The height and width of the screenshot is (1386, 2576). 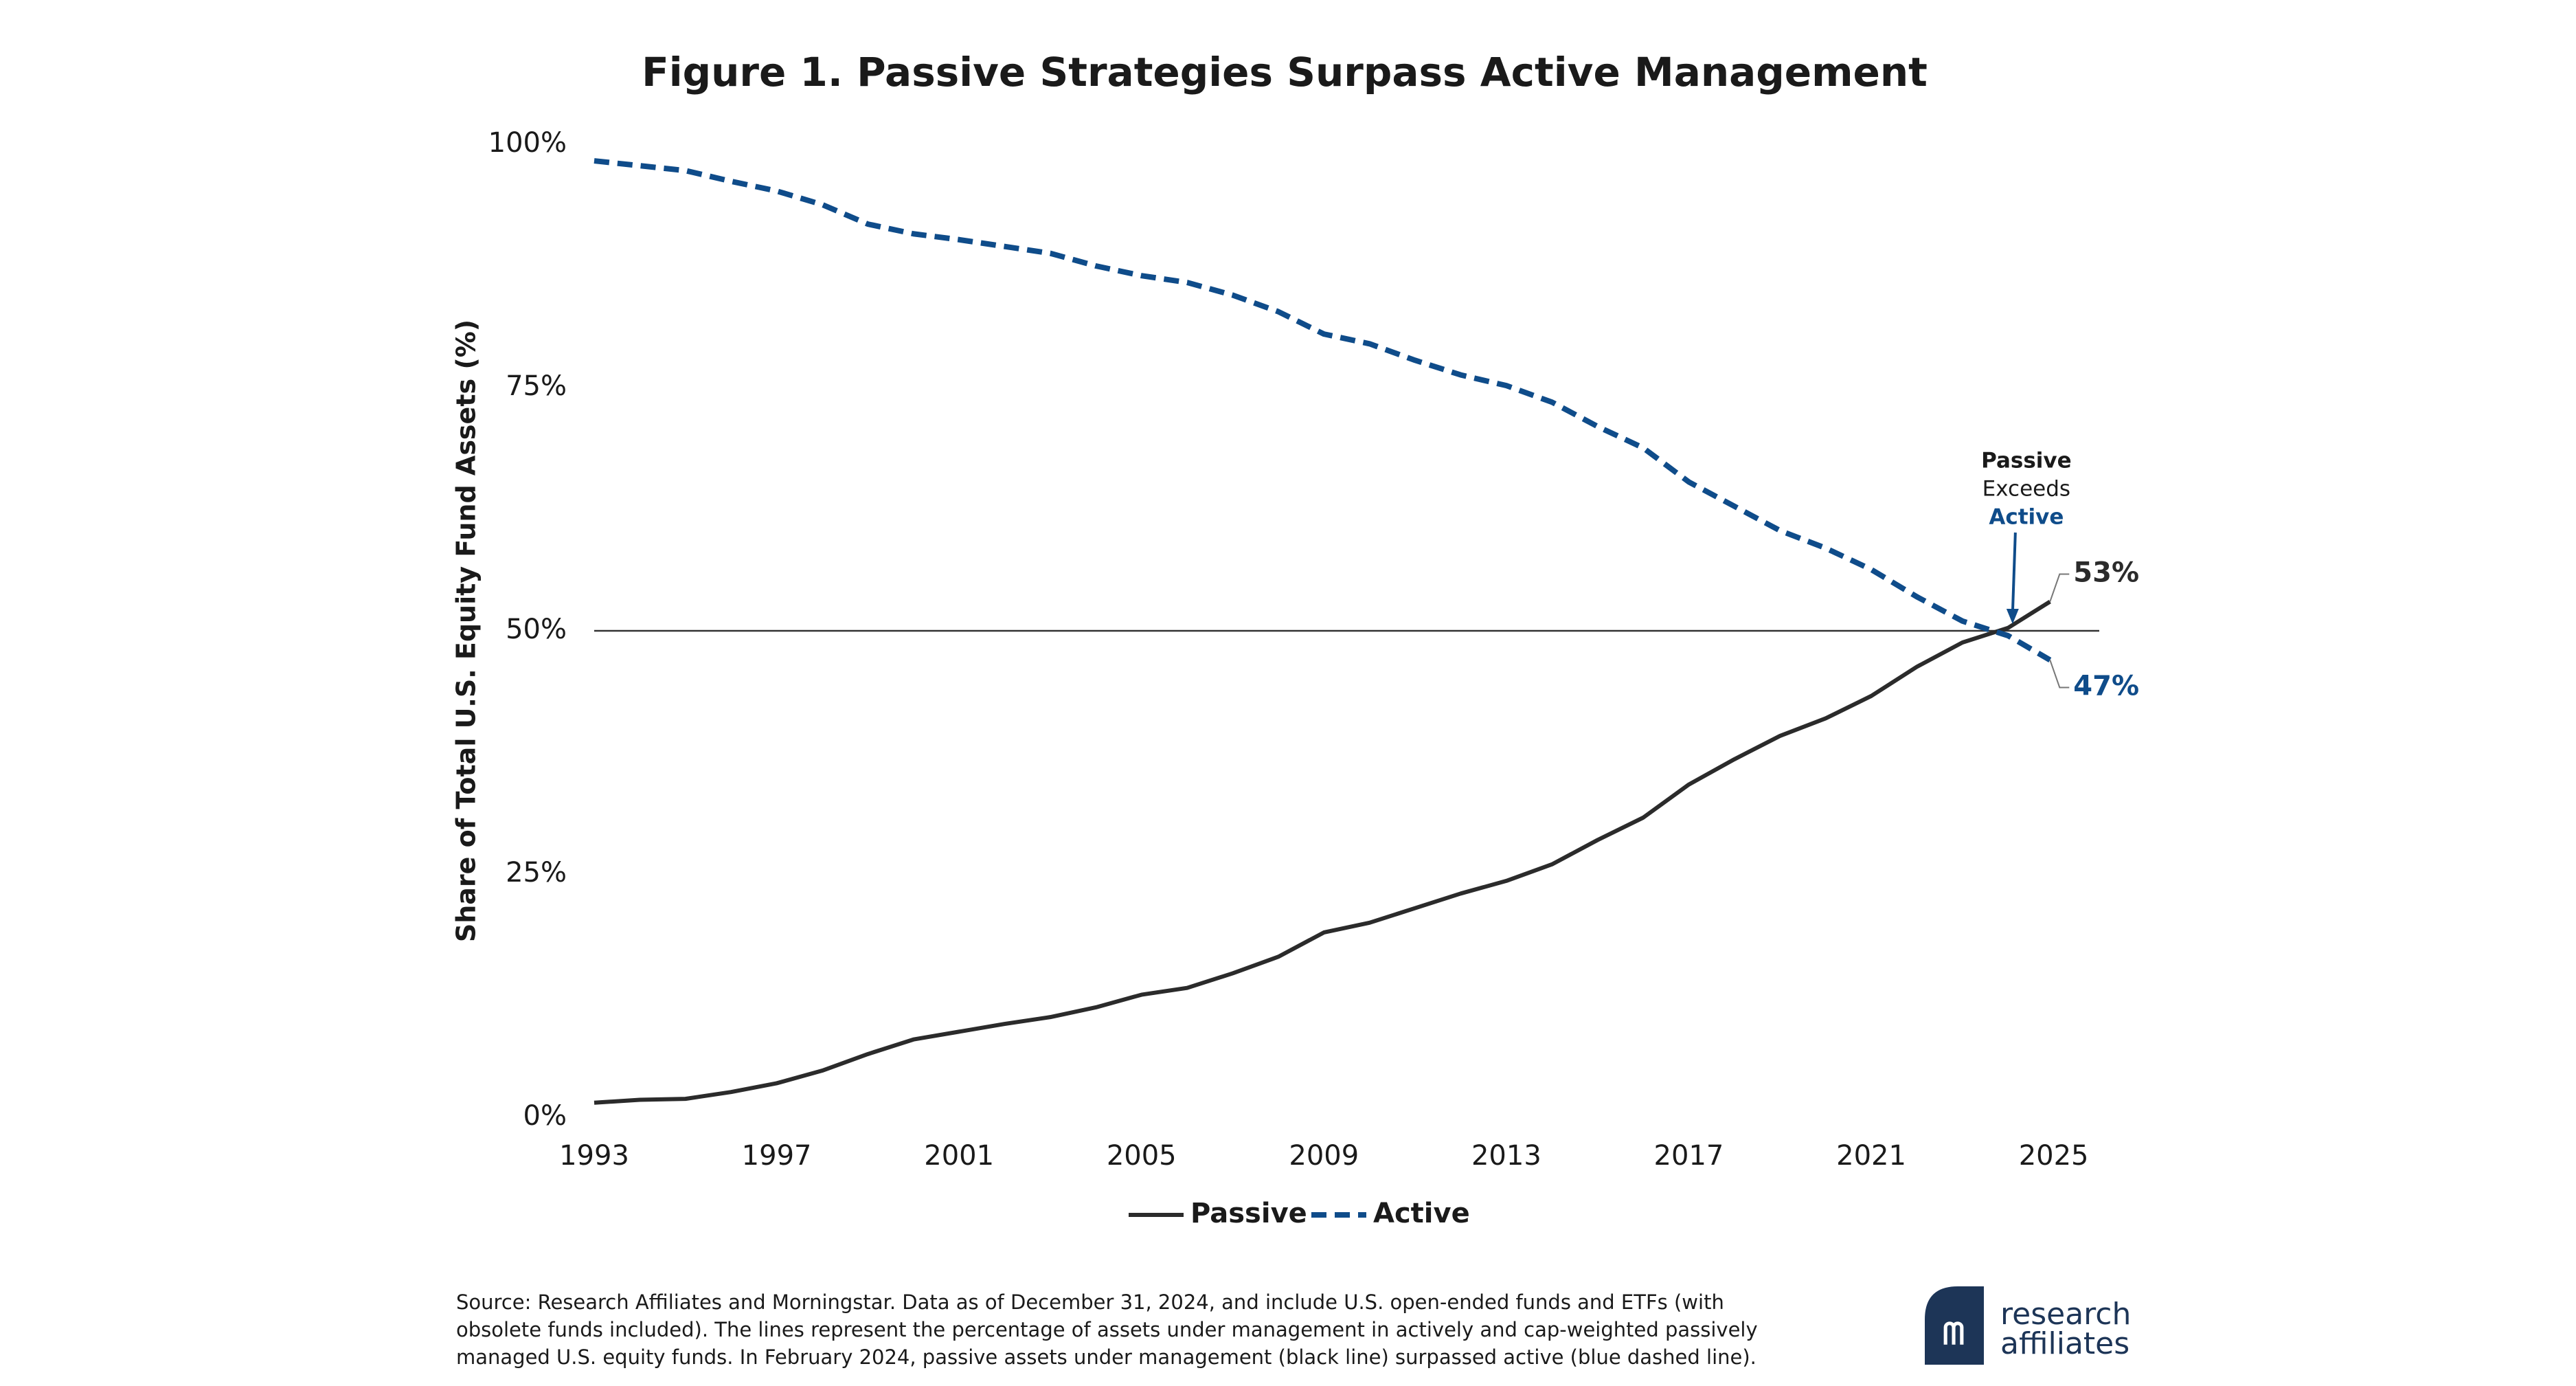 I want to click on end-label: 53%, so click(x=2106, y=573).